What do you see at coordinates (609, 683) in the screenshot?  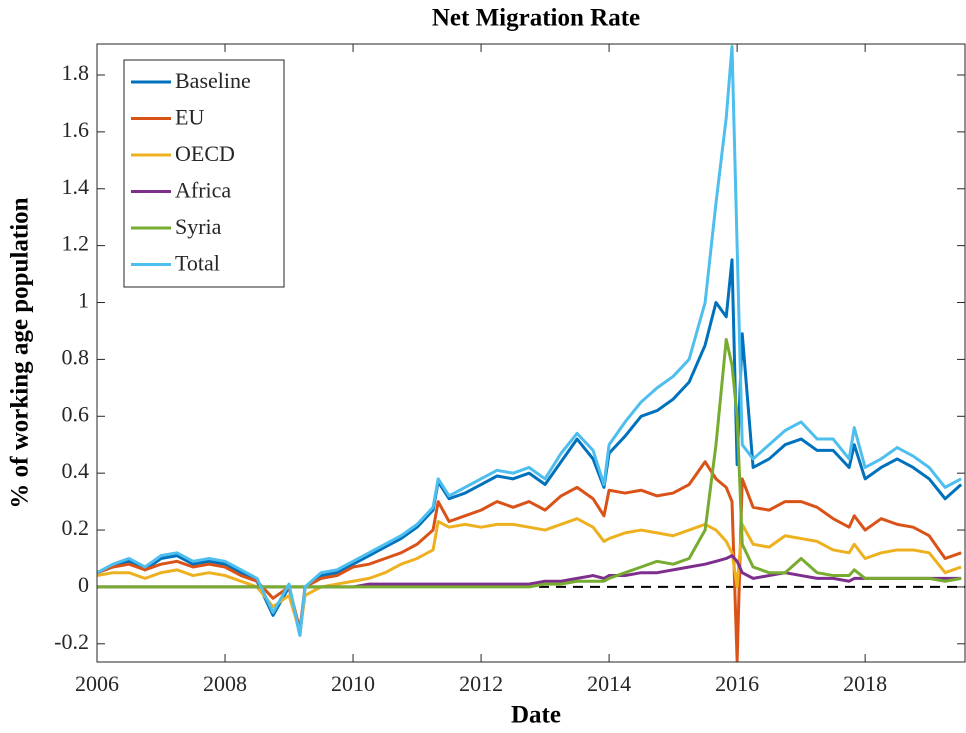 I see `x-tick-label: 2014` at bounding box center [609, 683].